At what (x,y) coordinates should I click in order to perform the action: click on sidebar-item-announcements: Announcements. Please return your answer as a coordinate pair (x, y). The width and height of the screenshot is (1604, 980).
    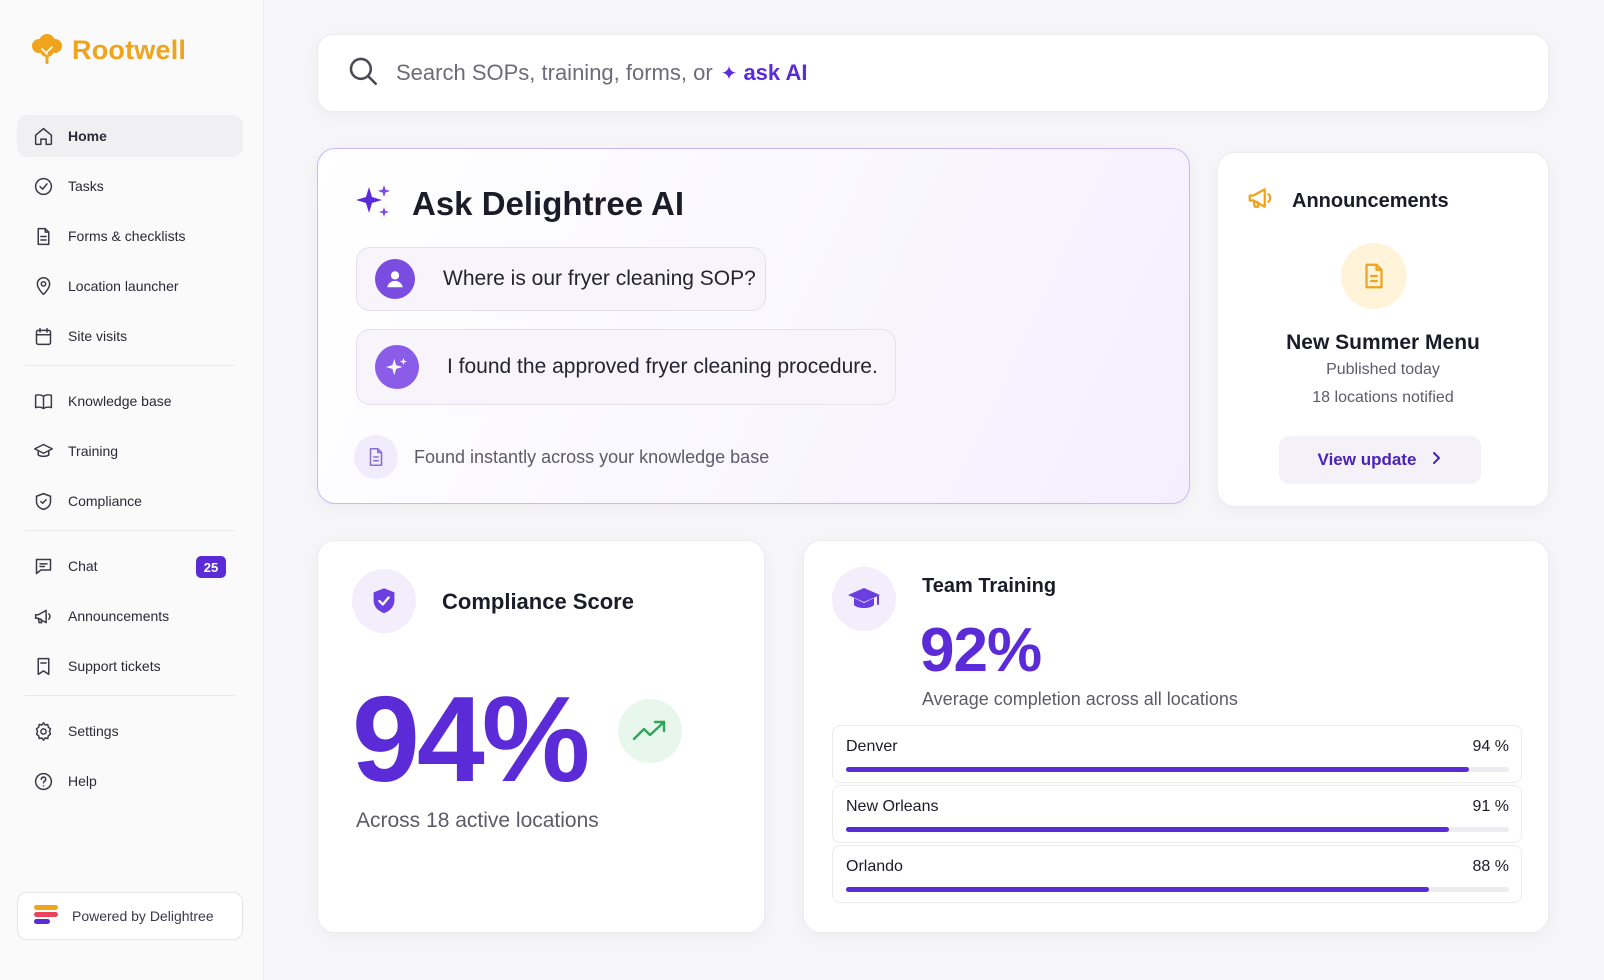
    Looking at the image, I should click on (130, 616).